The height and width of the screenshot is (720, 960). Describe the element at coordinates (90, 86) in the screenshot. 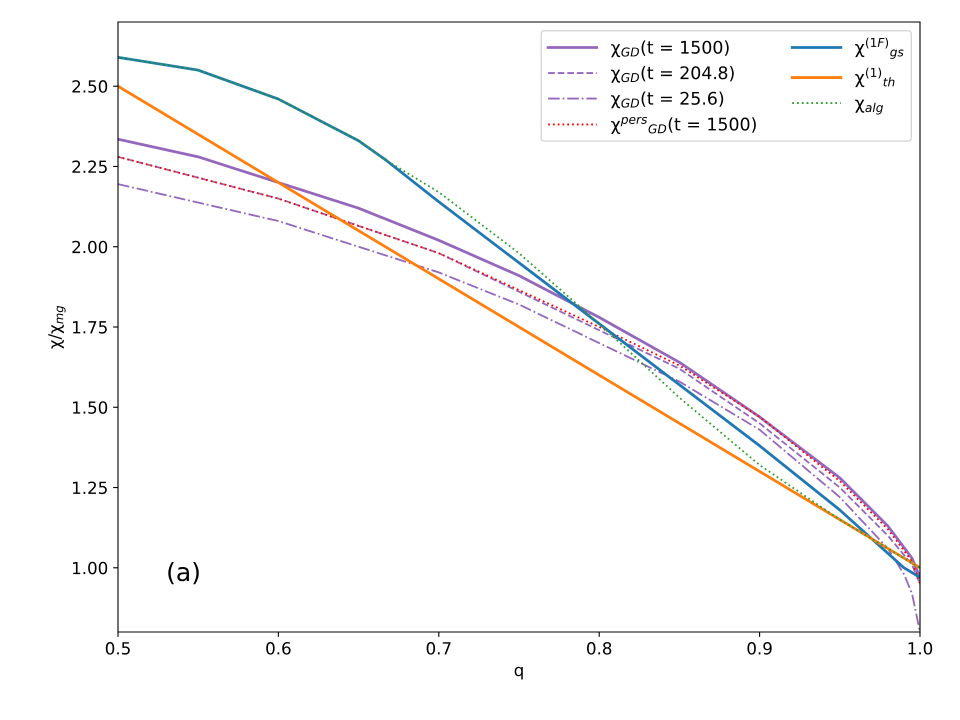

I see `y-tick-label: 2.50` at that location.